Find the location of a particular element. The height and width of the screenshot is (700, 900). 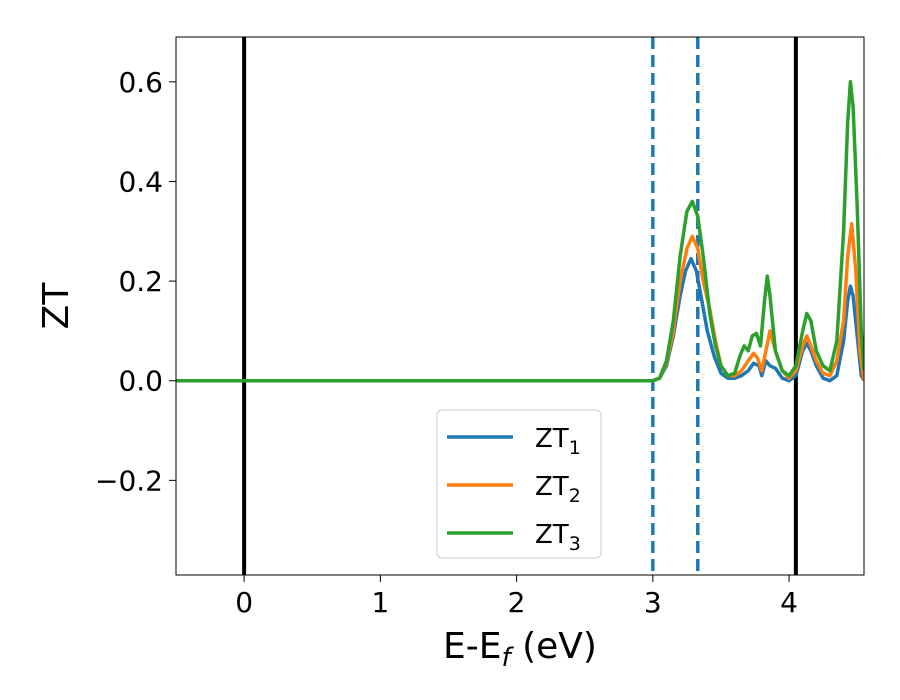

legend-box is located at coordinates (519, 484).